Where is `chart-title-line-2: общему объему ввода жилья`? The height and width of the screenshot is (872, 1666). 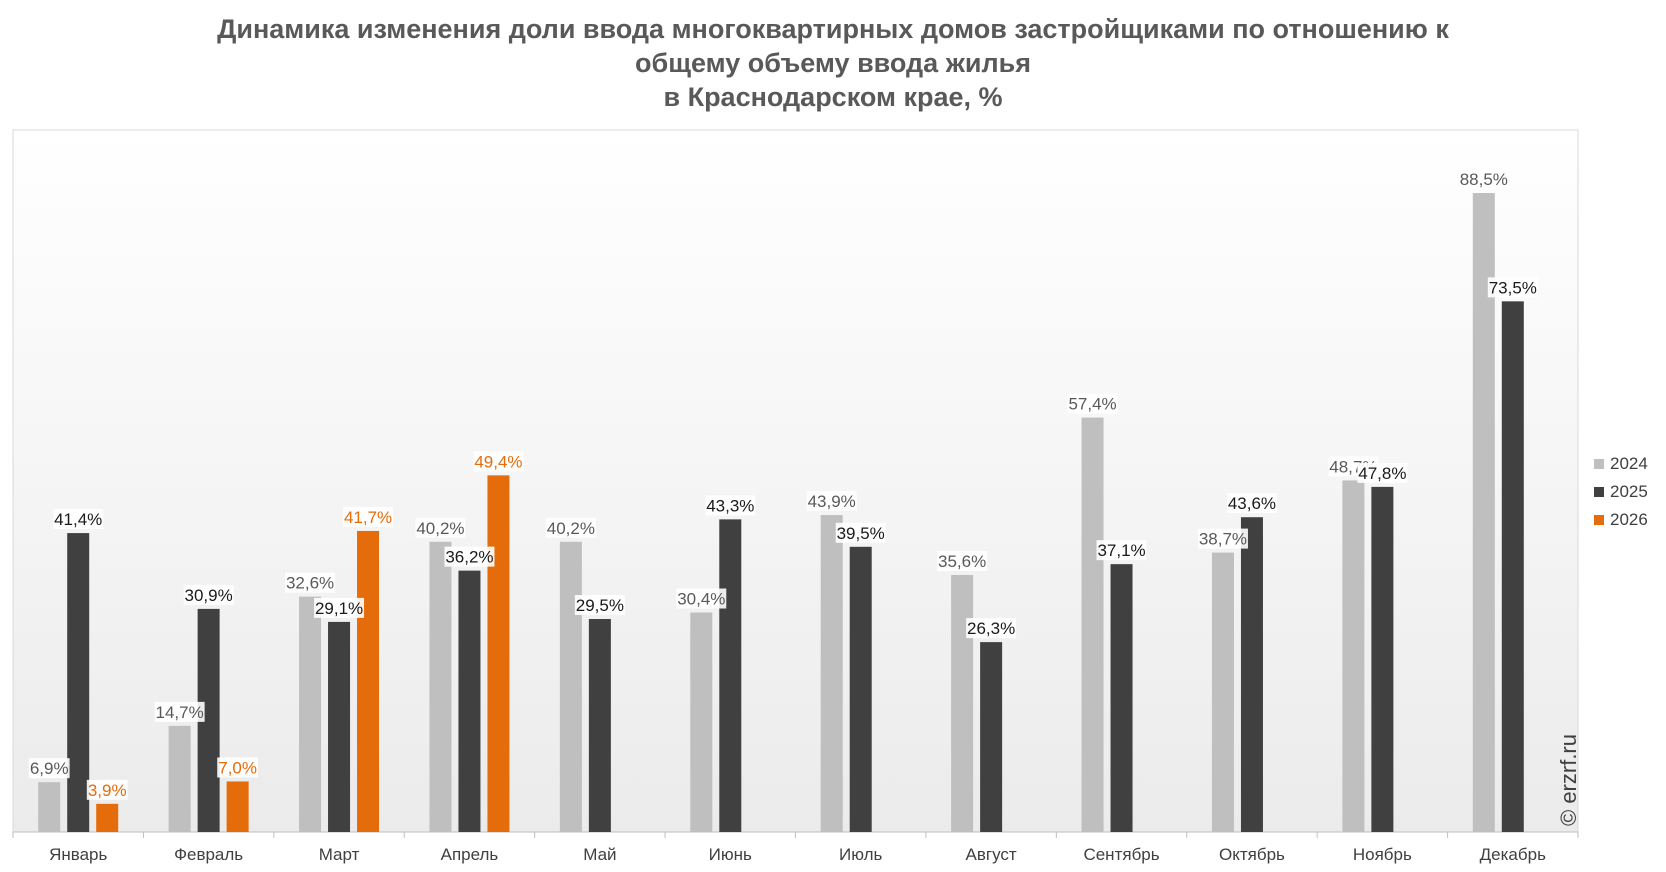
chart-title-line-2: общему объему ввода жилья is located at coordinates (833, 63).